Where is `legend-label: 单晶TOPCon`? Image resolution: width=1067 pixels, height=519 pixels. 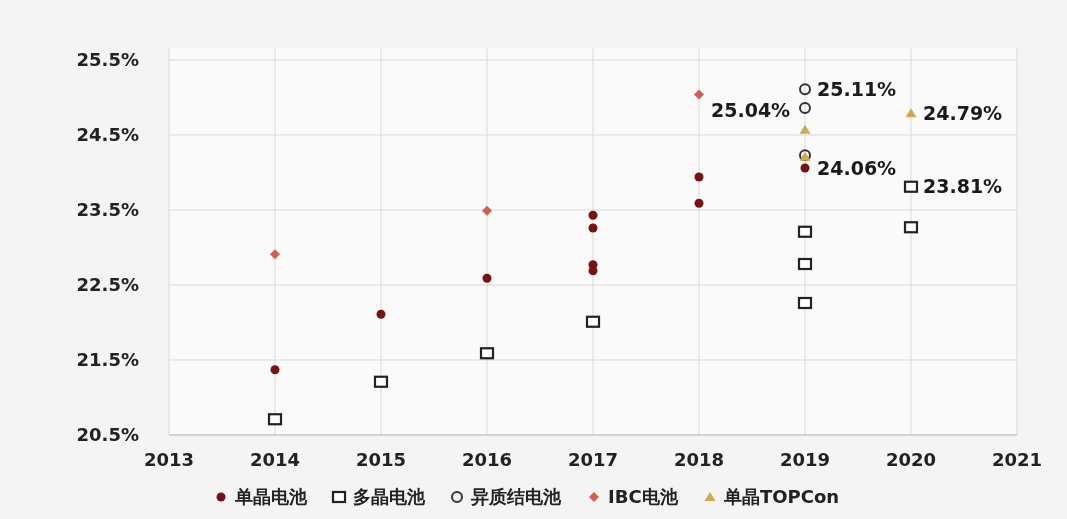 legend-label: 单晶TOPCon is located at coordinates (781, 497).